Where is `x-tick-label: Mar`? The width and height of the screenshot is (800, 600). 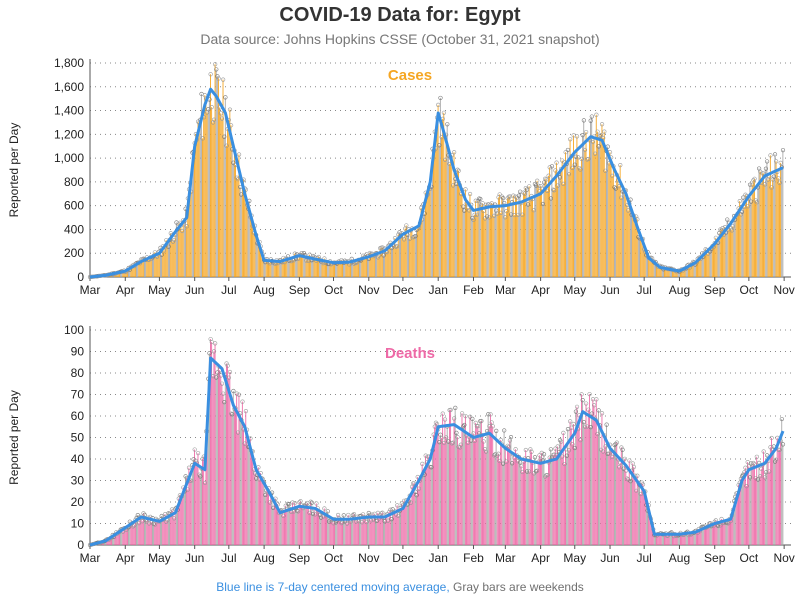
x-tick-label: Mar is located at coordinates (90, 290).